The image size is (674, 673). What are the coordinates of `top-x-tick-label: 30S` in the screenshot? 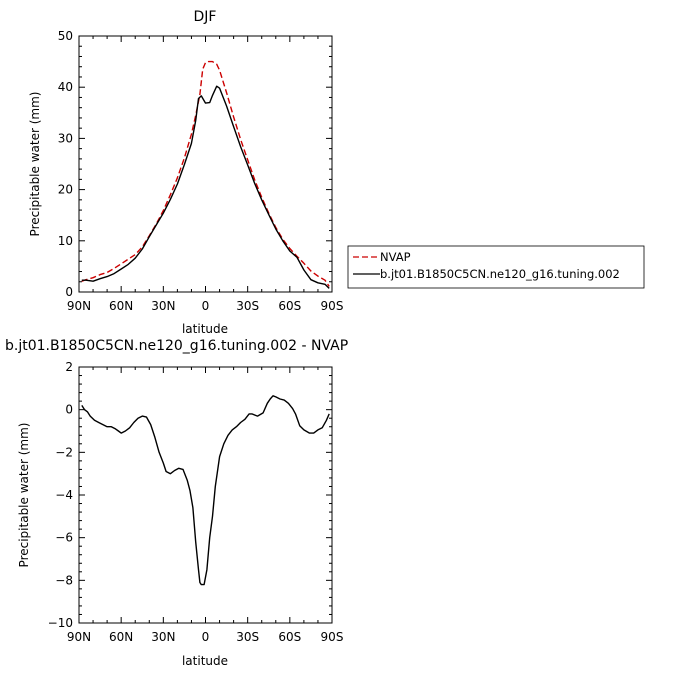 It's located at (247, 306).